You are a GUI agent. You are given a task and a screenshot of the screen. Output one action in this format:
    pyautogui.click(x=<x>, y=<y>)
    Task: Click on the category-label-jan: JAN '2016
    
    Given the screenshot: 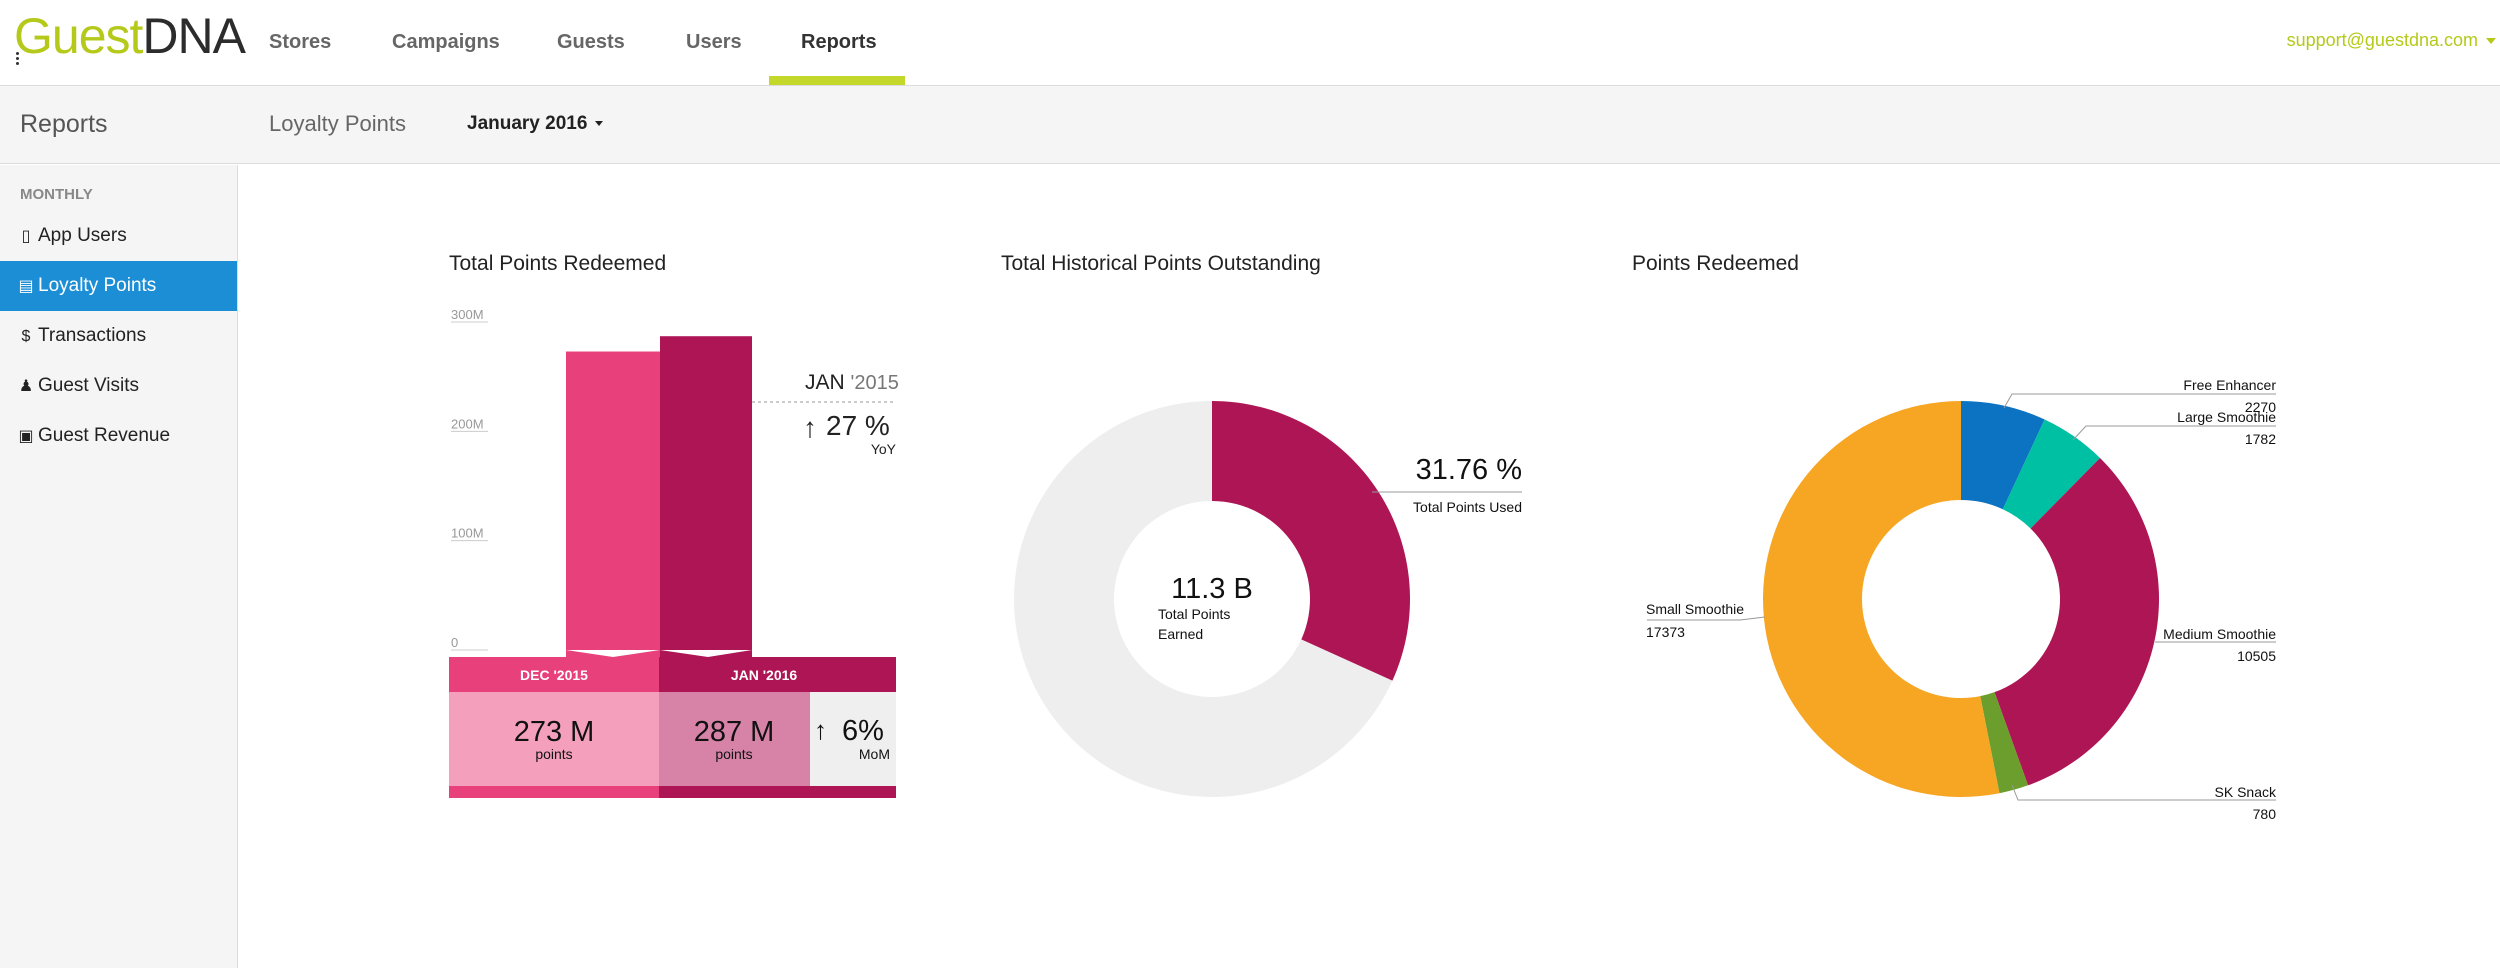 What is the action you would take?
    pyautogui.click(x=764, y=675)
    